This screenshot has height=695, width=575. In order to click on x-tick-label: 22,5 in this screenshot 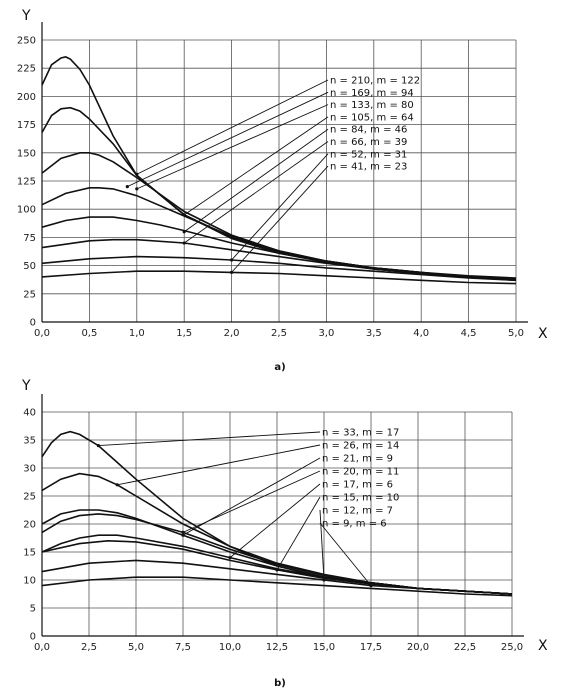, I will do `click(465, 647)`.